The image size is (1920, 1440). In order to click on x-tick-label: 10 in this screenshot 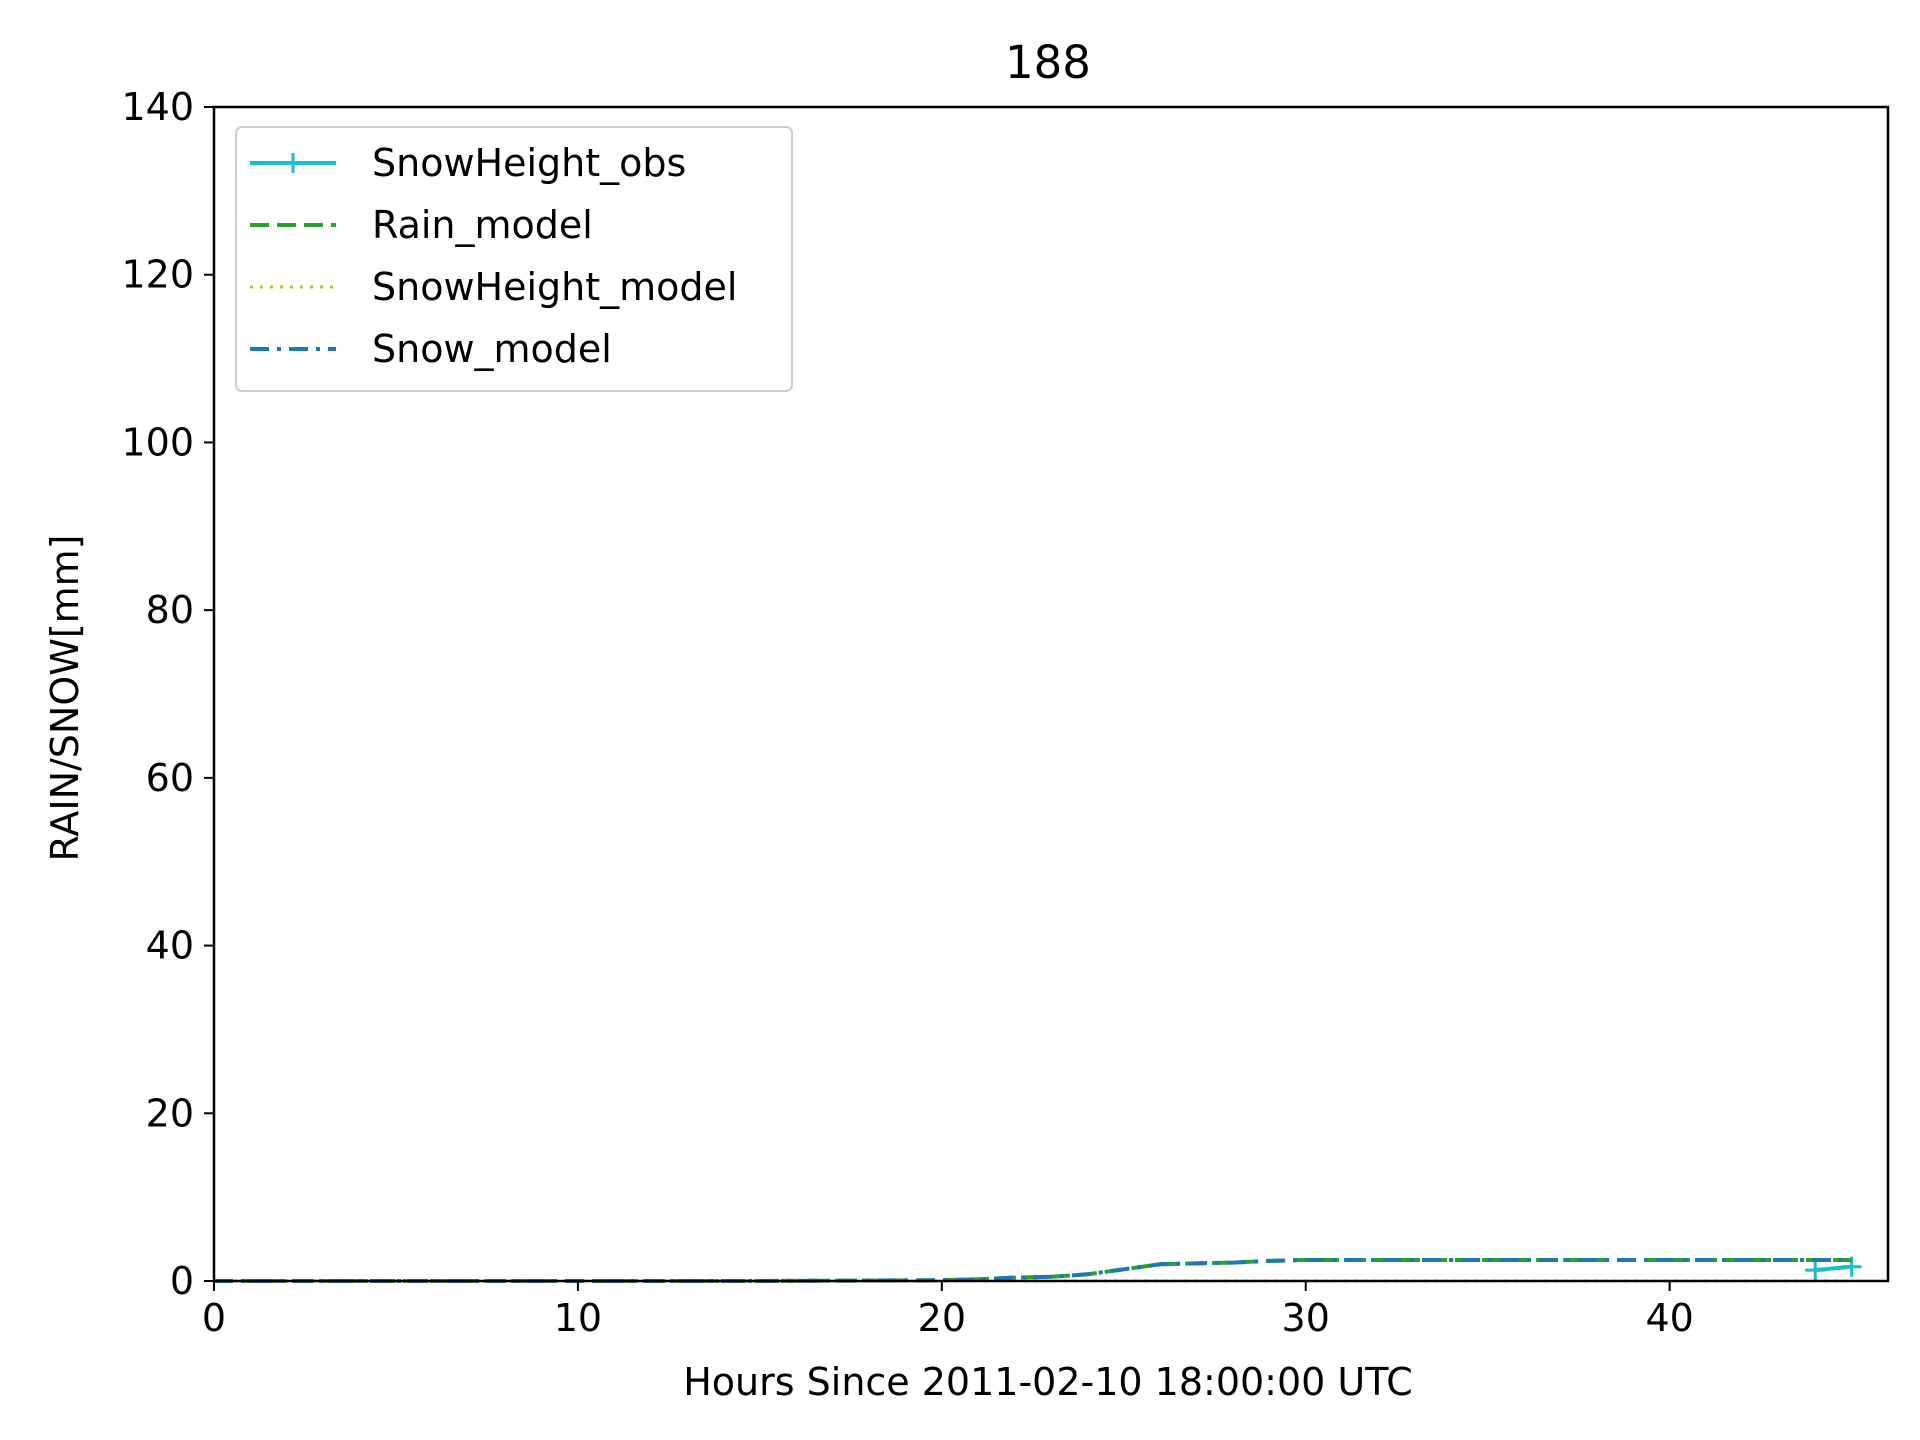, I will do `click(578, 1318)`.